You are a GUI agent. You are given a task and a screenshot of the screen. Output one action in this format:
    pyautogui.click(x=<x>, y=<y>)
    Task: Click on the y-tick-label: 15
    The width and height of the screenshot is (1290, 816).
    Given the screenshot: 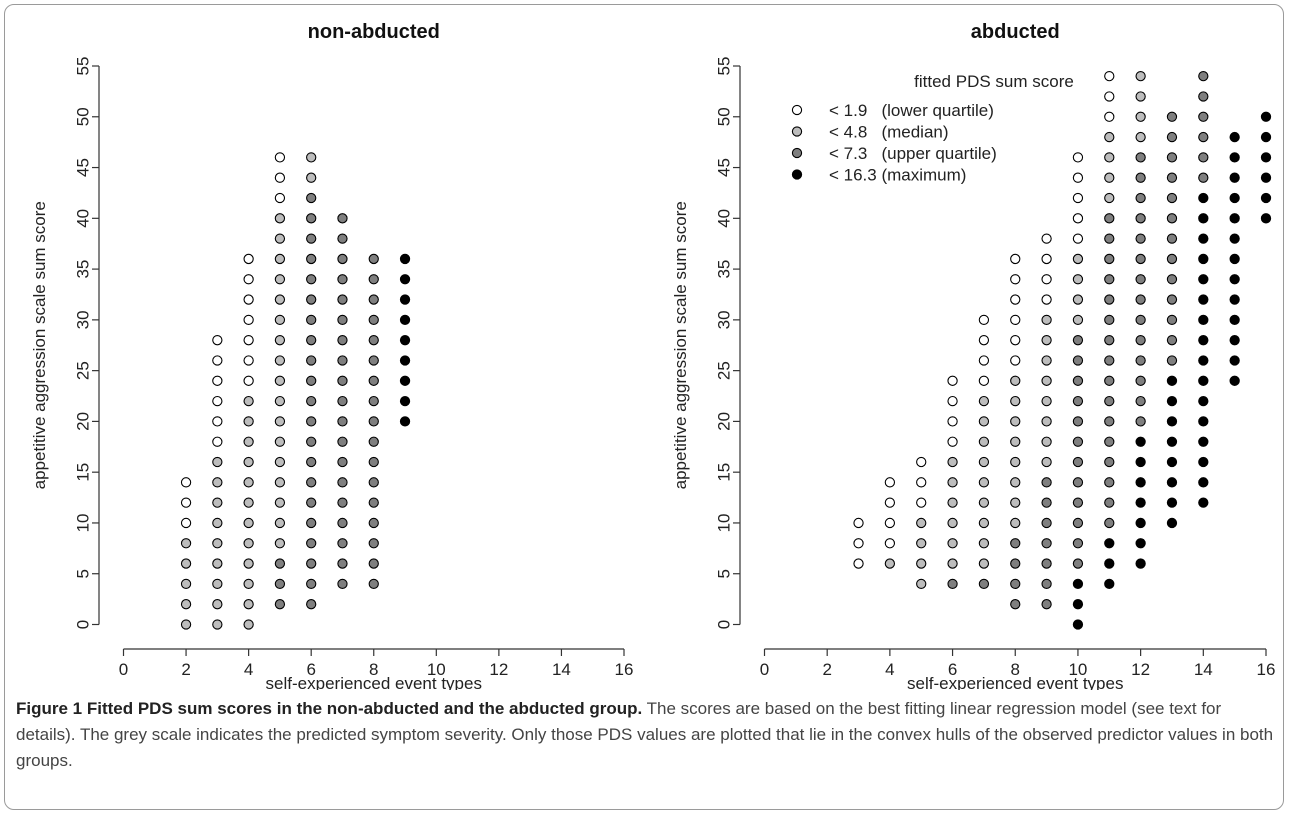 What is the action you would take?
    pyautogui.click(x=83, y=472)
    